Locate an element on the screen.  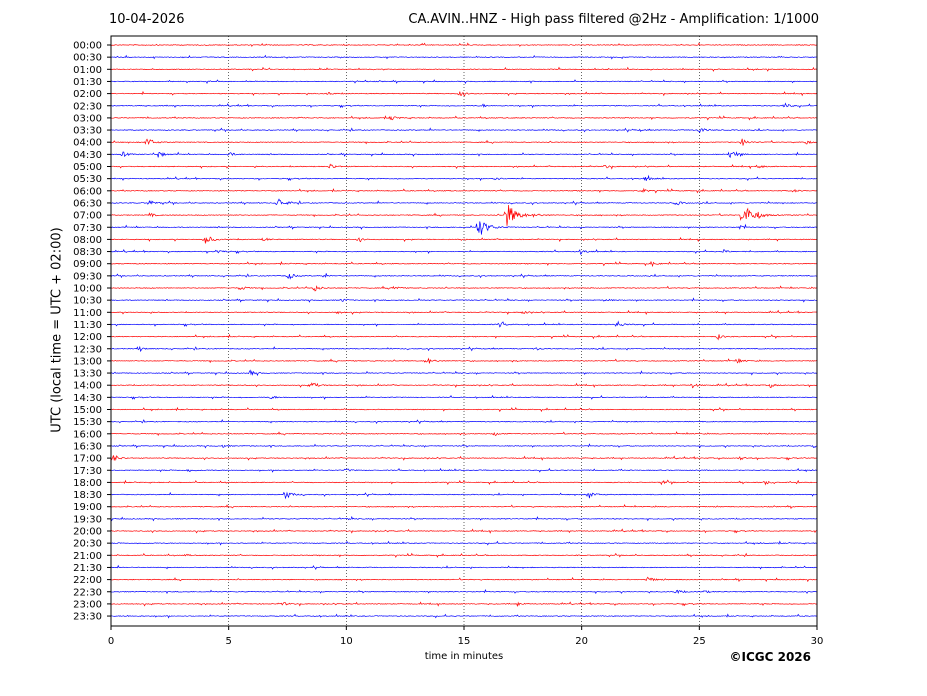
y-tick-label: 02:30 is located at coordinates (87, 106).